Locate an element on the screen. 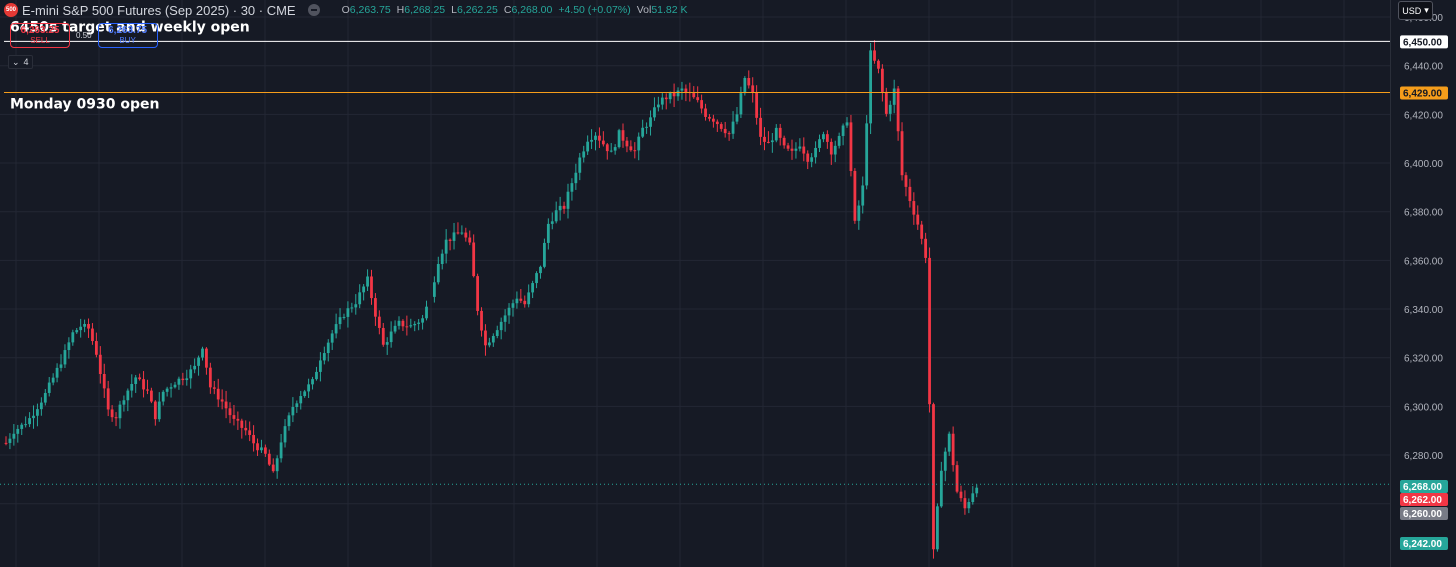 The width and height of the screenshot is (1456, 567). volume-label: Vol is located at coordinates (644, 10).